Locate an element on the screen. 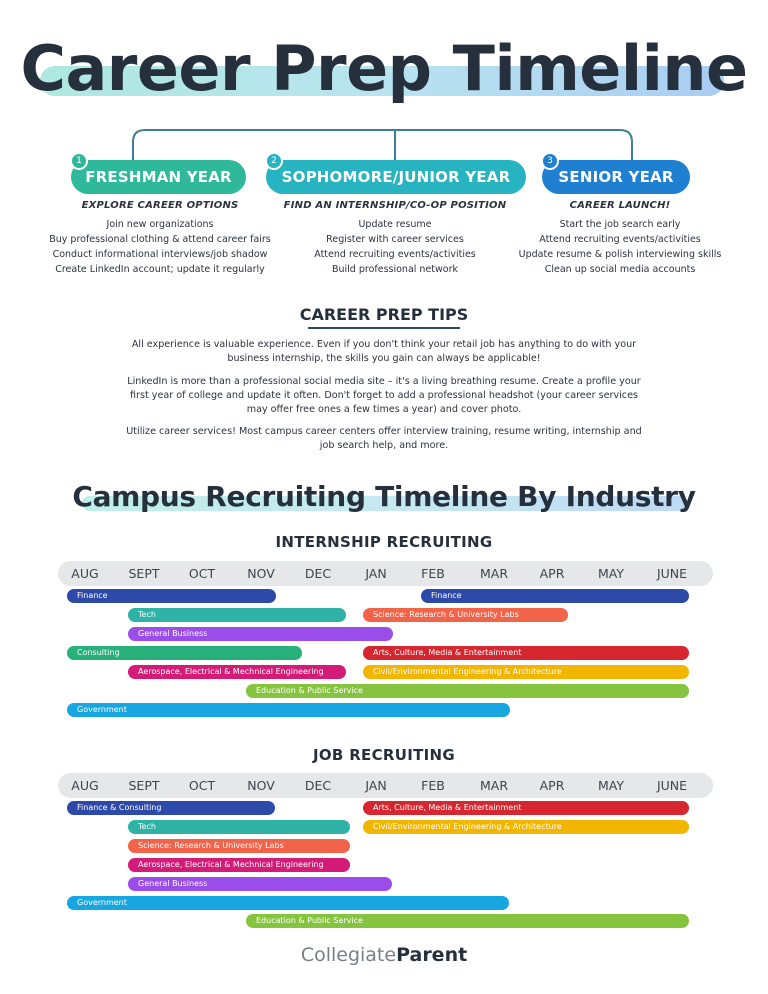  column-subtitle: EXPLORE CAREER OPTIONS is located at coordinates (160, 205).